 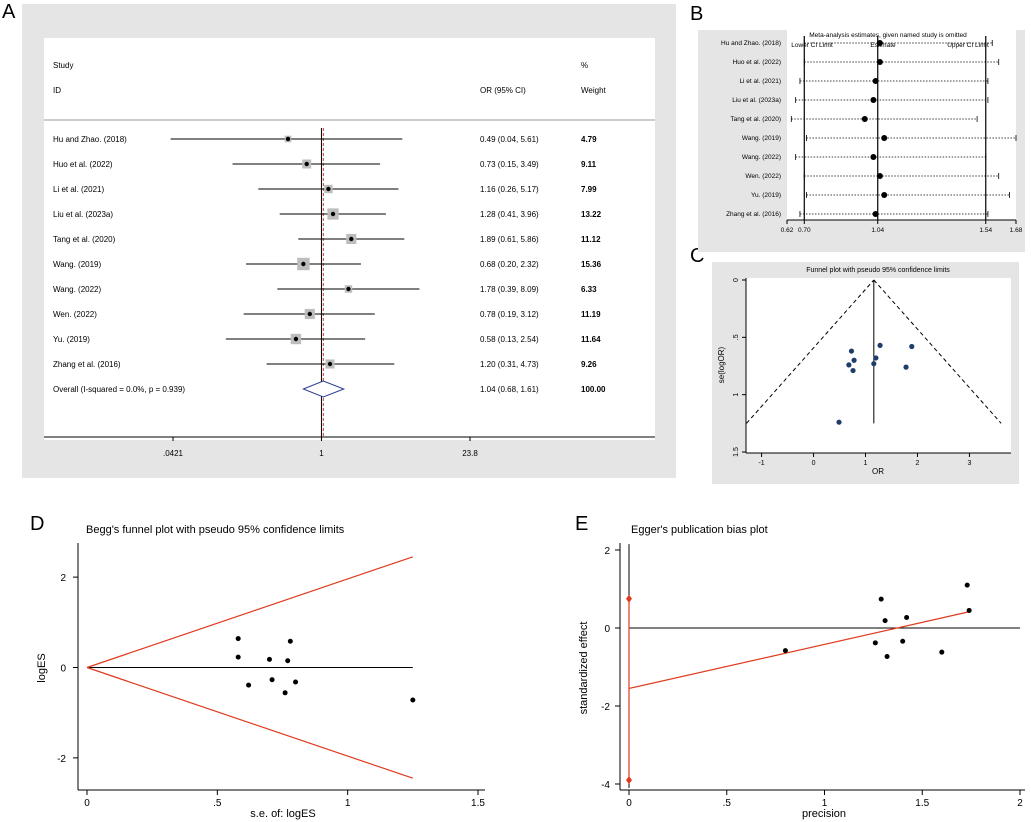 I want to click on sensitivity-x-tick-label: 0.62, so click(x=787, y=230).